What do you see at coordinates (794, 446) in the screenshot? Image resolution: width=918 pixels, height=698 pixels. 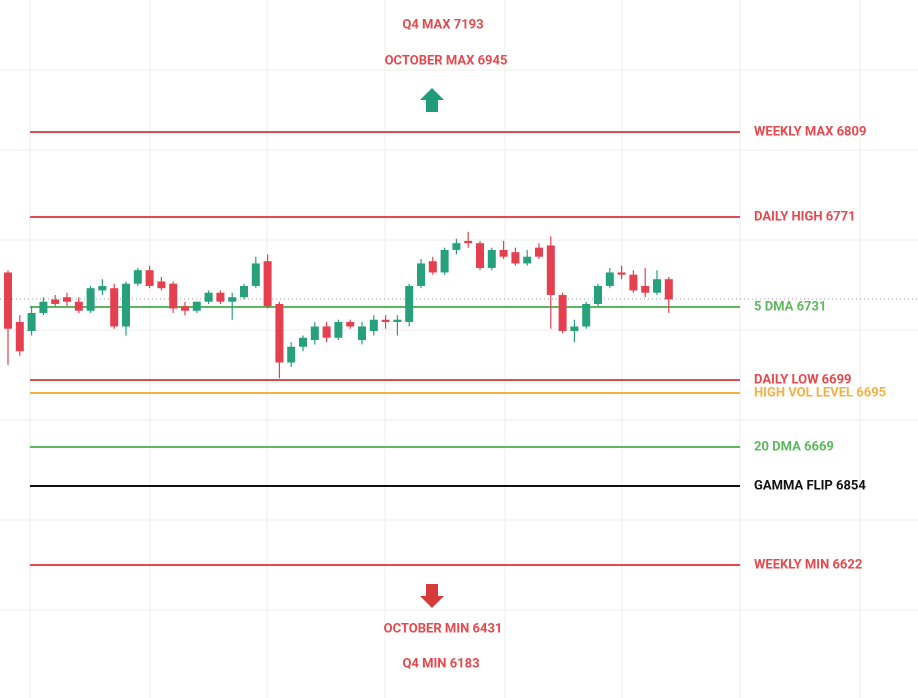 I see `level-label: 20 DMA 6669` at bounding box center [794, 446].